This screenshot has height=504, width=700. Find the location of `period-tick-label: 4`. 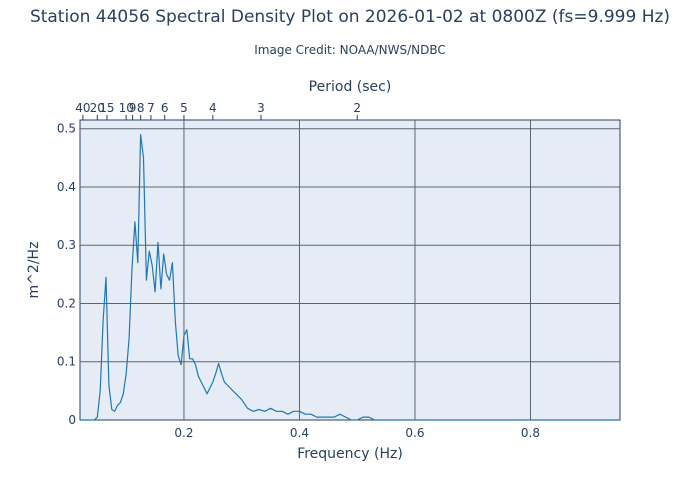

period-tick-label: 4 is located at coordinates (213, 108).